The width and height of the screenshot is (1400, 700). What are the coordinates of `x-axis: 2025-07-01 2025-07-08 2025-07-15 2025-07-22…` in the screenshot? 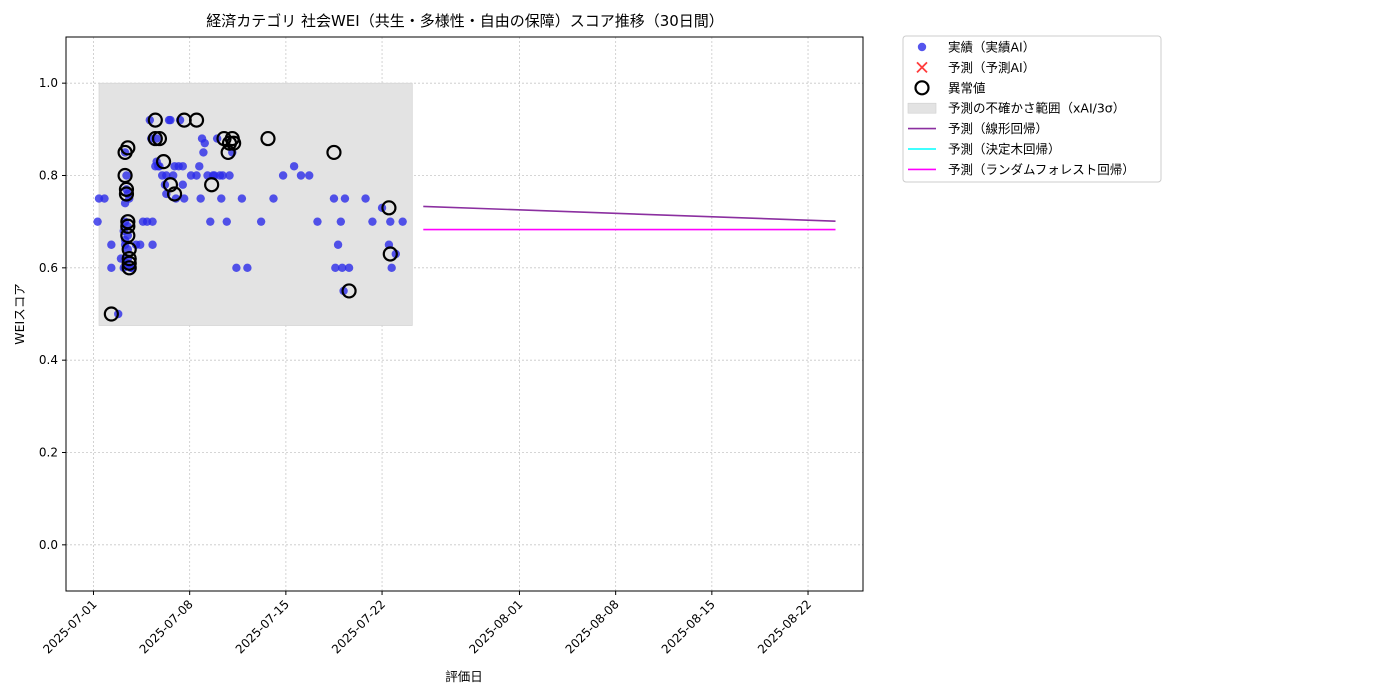 It's located at (427, 623).